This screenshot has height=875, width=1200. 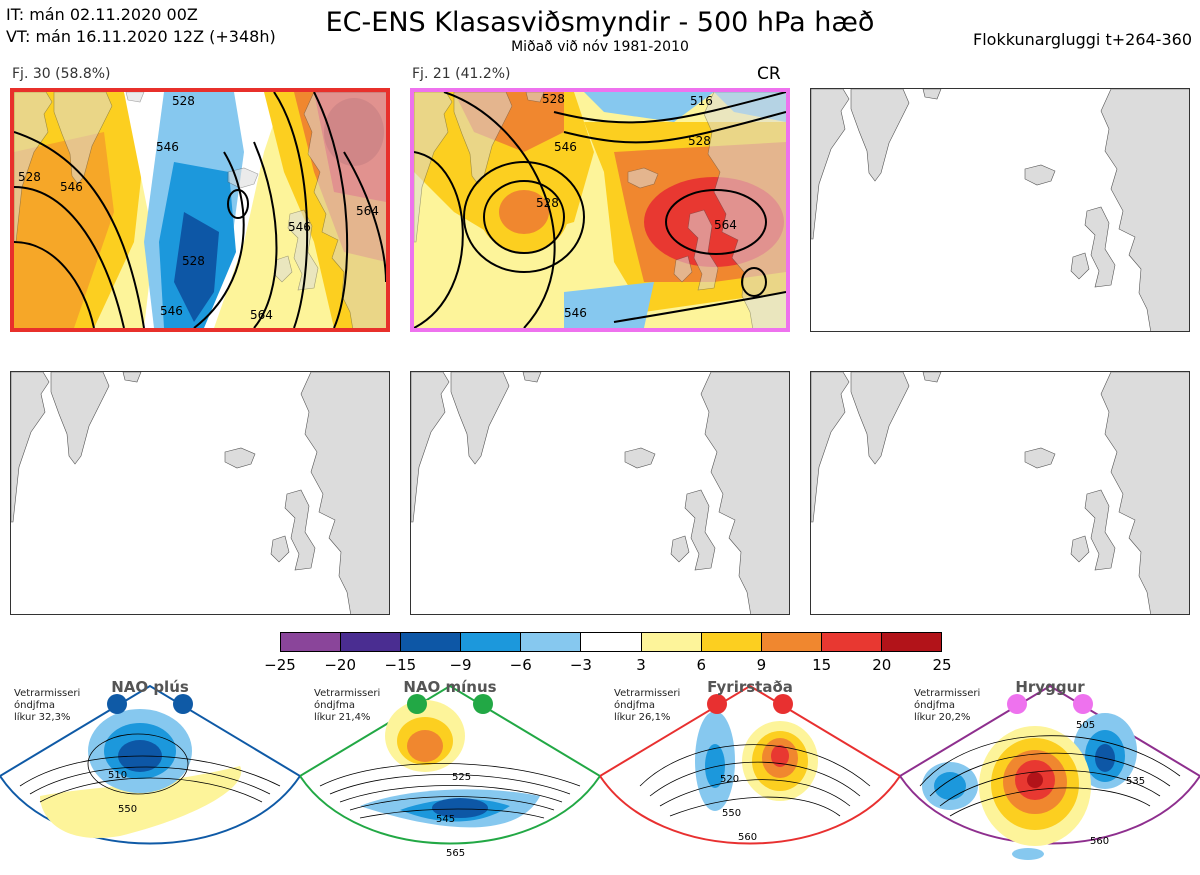 What do you see at coordinates (446, 819) in the screenshot?
I see `contour-label: 545` at bounding box center [446, 819].